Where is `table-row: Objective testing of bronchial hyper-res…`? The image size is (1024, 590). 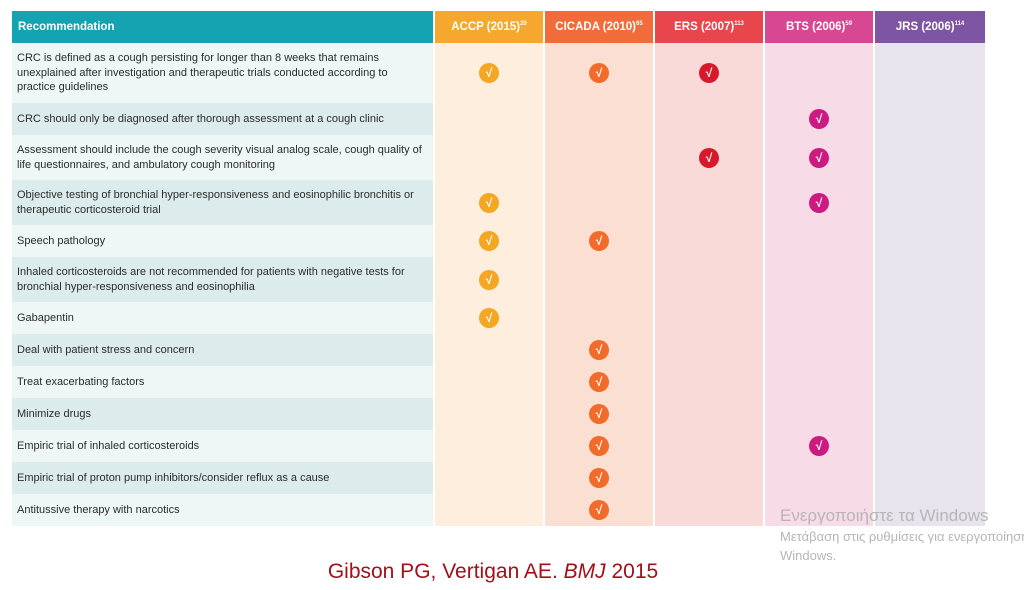
table-row: Objective testing of bronchial hyper-res… is located at coordinates (498, 202).